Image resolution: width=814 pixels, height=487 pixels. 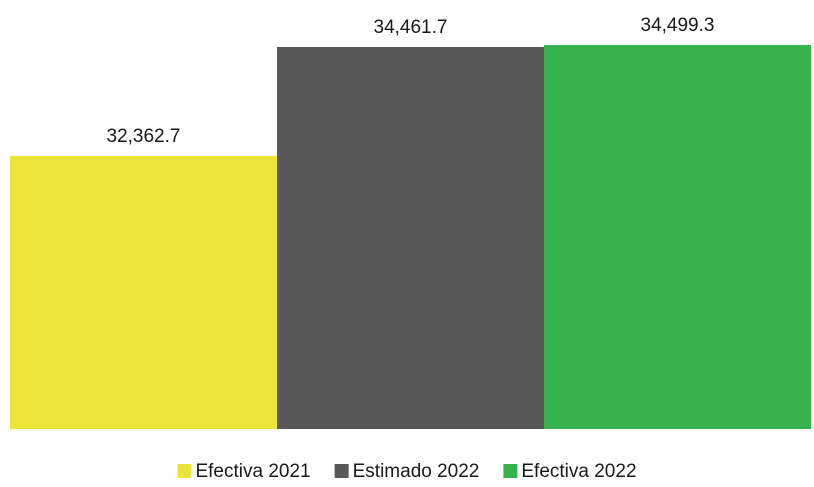 What do you see at coordinates (411, 27) in the screenshot?
I see `bar-value-label-2: 34,461.7` at bounding box center [411, 27].